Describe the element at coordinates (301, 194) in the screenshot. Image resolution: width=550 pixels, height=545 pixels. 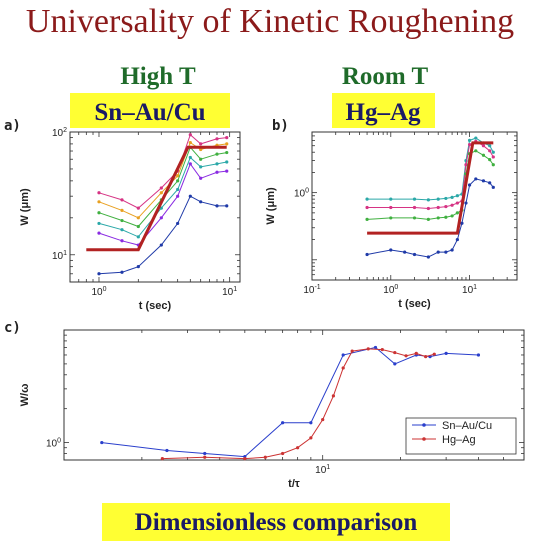
I see `y-tick-label: 10⁰` at that location.